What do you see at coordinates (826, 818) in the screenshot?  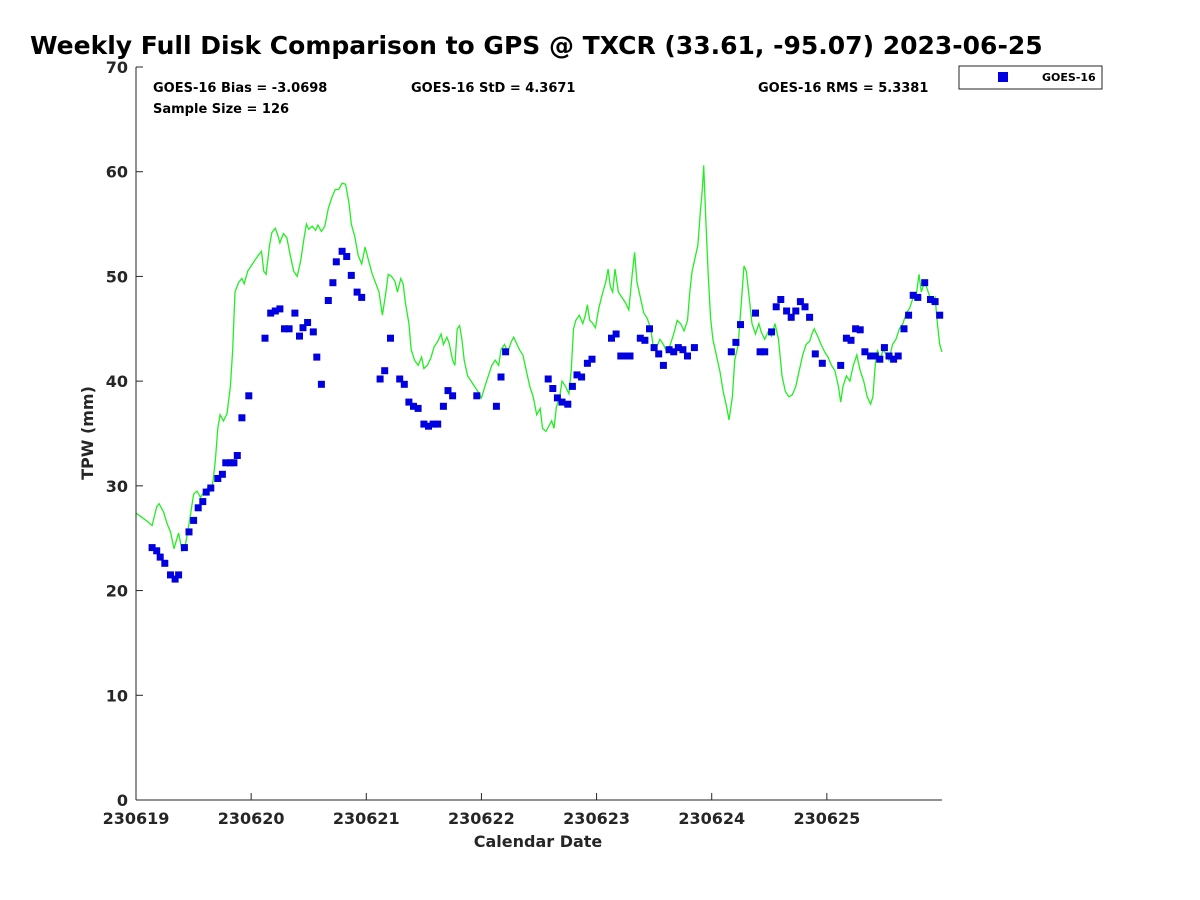 I see `x-tick-label: 230625` at bounding box center [826, 818].